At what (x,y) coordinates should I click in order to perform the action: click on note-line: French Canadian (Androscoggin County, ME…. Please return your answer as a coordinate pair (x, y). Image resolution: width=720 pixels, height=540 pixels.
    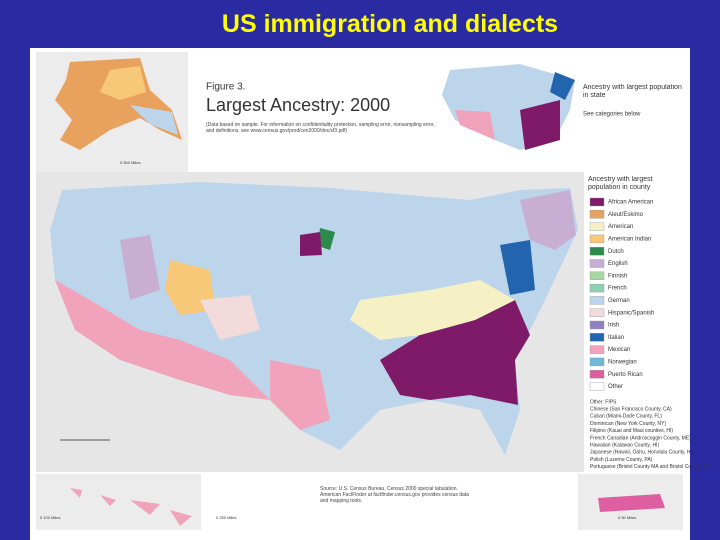
    Looking at the image, I should click on (640, 438).